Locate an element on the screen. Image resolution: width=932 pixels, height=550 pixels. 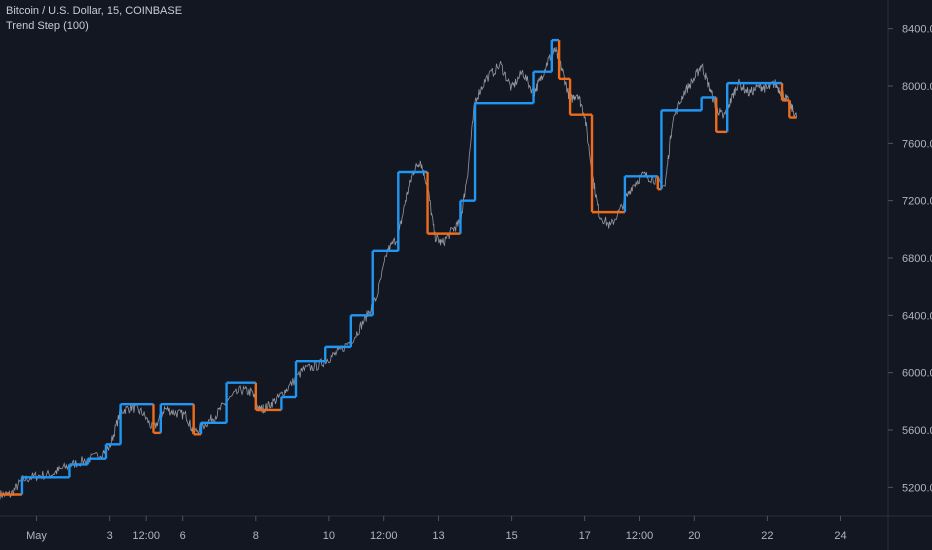
y-tick-label: 7200.00 is located at coordinates (917, 202).